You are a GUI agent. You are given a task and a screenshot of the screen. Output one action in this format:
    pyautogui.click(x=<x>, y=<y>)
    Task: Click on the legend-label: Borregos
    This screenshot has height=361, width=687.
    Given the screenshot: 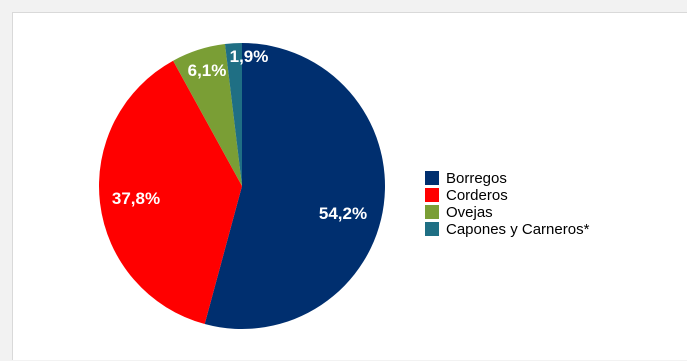 What is the action you would take?
    pyautogui.click(x=476, y=178)
    